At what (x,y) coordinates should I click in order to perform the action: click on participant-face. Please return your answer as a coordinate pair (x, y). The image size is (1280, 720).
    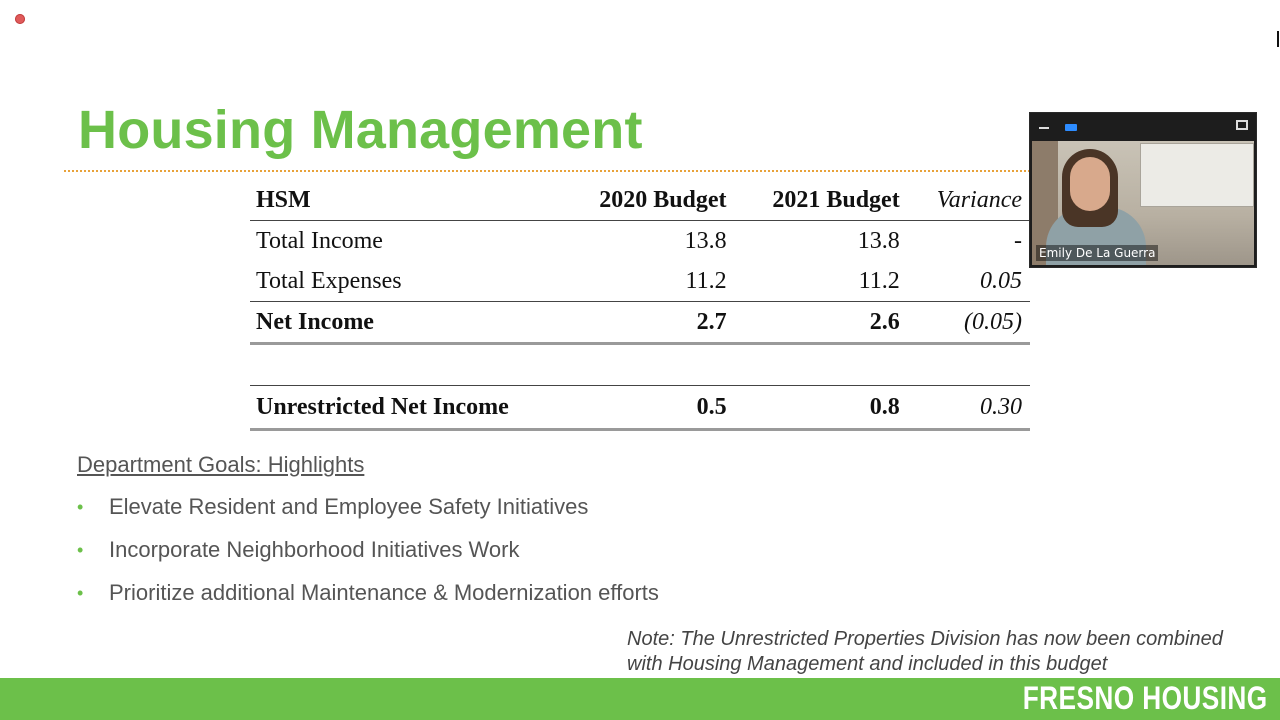
    Looking at the image, I should click on (1090, 184).